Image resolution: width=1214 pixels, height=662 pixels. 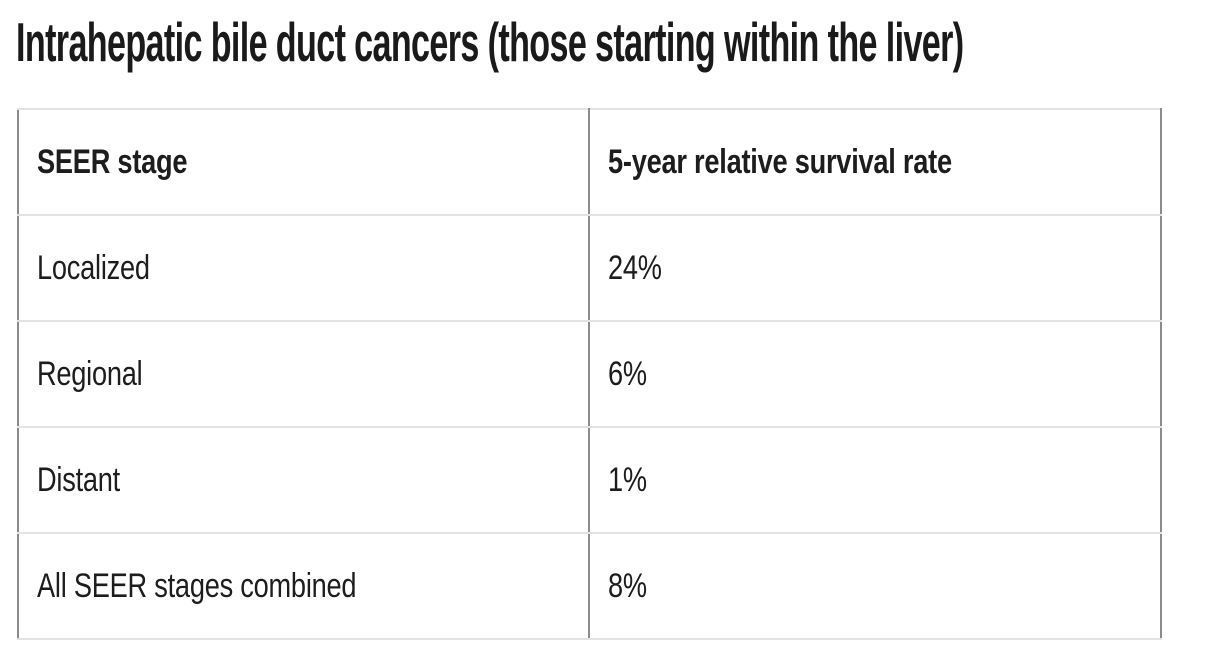 I want to click on rate-value: 8%, so click(x=627, y=585).